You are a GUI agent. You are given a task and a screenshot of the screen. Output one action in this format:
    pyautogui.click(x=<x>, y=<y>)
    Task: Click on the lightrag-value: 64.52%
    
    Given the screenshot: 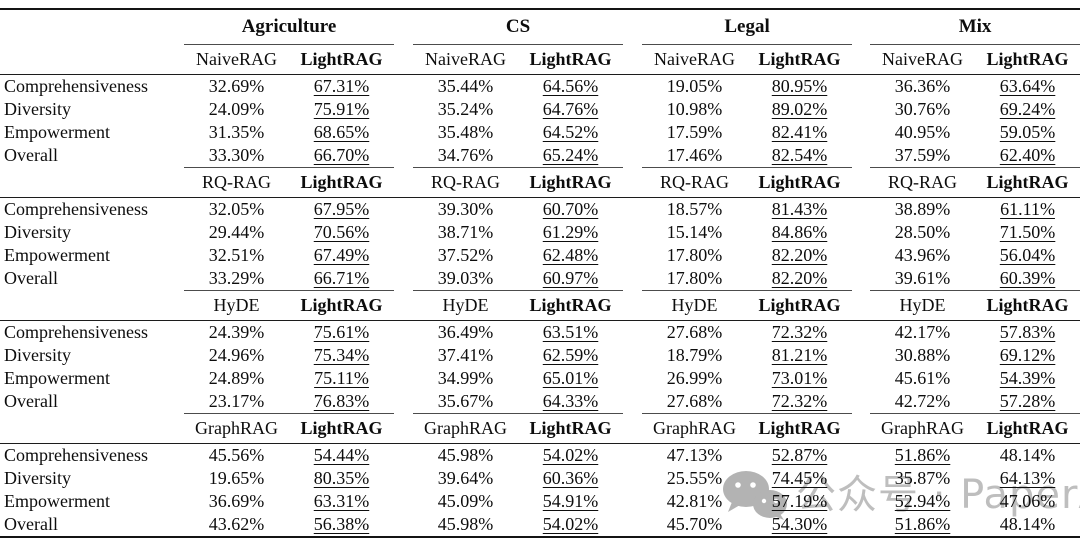 What is the action you would take?
    pyautogui.click(x=570, y=132)
    